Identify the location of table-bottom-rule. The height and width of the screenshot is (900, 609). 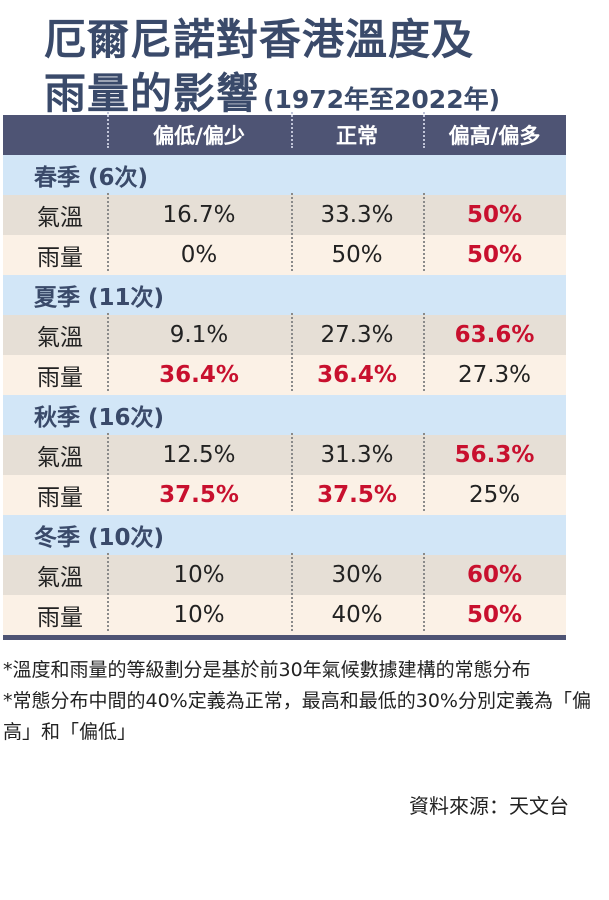
(284, 637).